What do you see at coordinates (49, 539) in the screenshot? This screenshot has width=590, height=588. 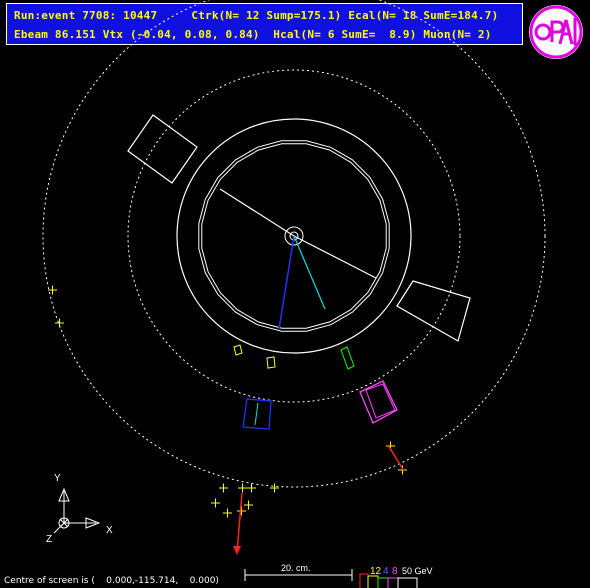 I see `axis-z-label: Z` at bounding box center [49, 539].